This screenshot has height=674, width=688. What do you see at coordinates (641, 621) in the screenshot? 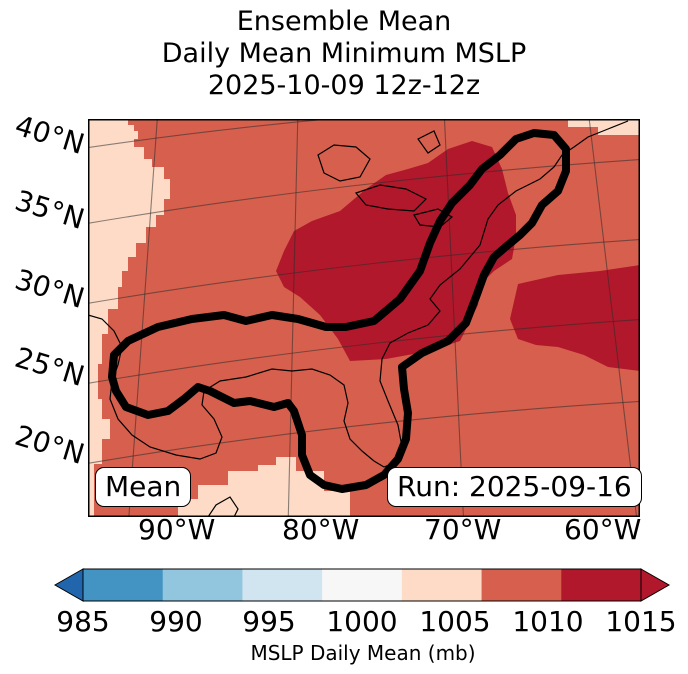
I see `colorbar-tick-1015: 1015` at bounding box center [641, 621].